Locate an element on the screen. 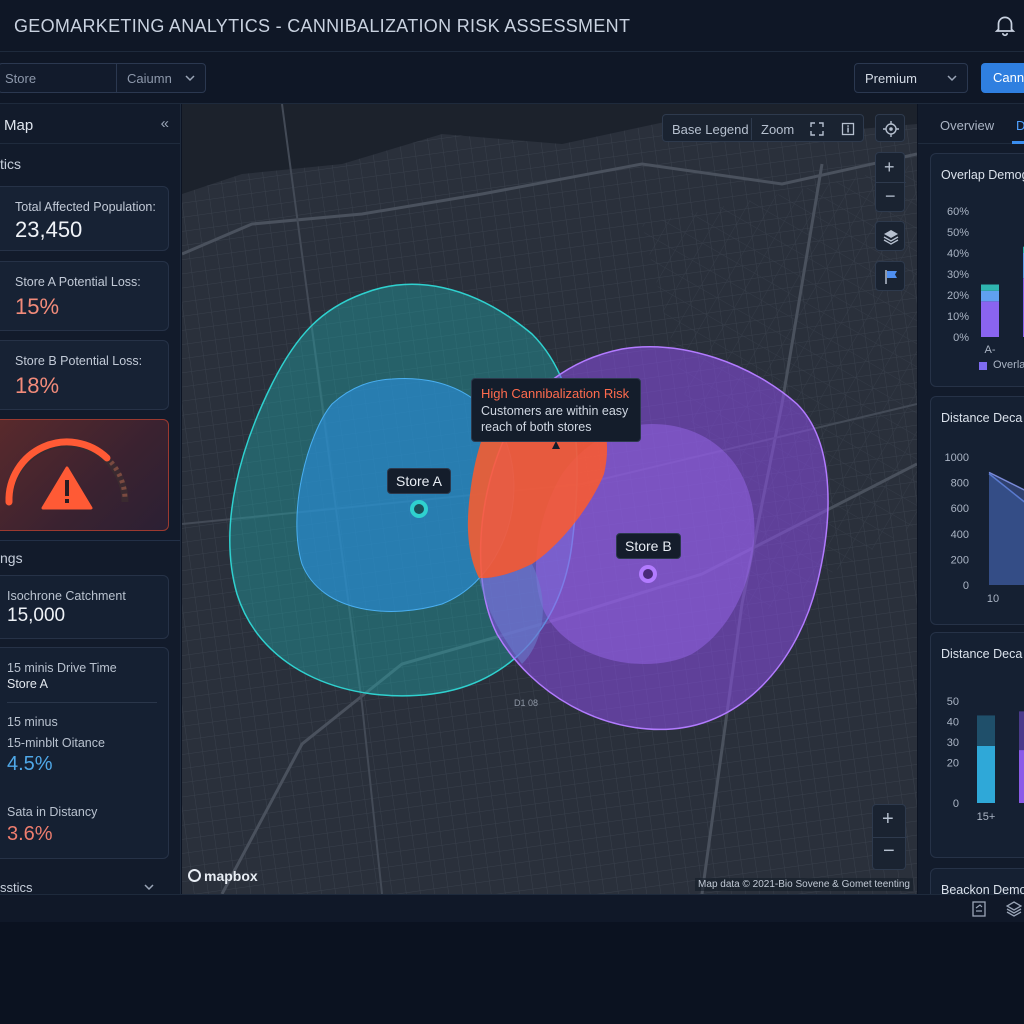 The image size is (1024, 1024). risk-gauge is located at coordinates (67, 474).